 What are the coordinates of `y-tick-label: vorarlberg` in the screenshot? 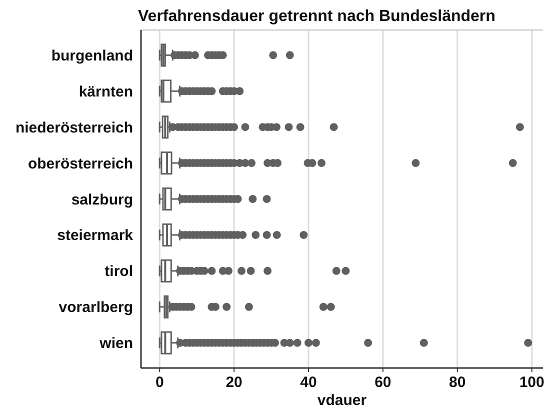 It's located at (95, 307).